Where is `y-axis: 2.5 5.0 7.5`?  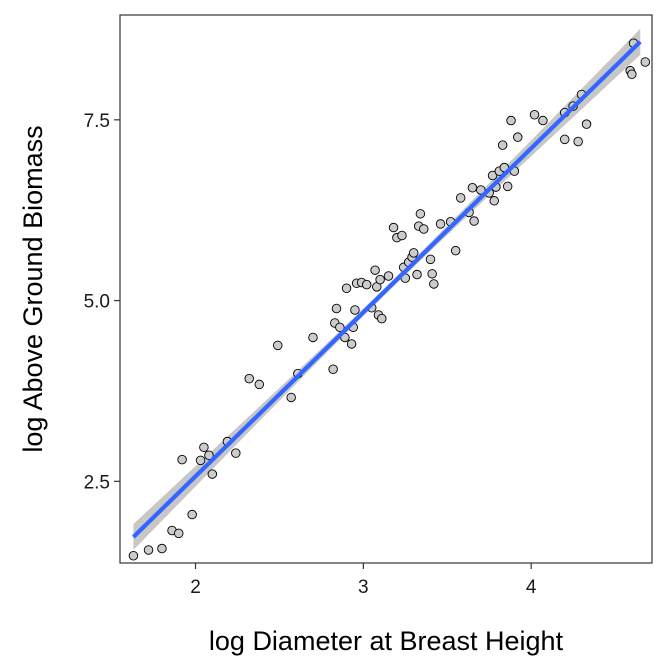
y-axis: 2.5 5.0 7.5 is located at coordinates (102, 302).